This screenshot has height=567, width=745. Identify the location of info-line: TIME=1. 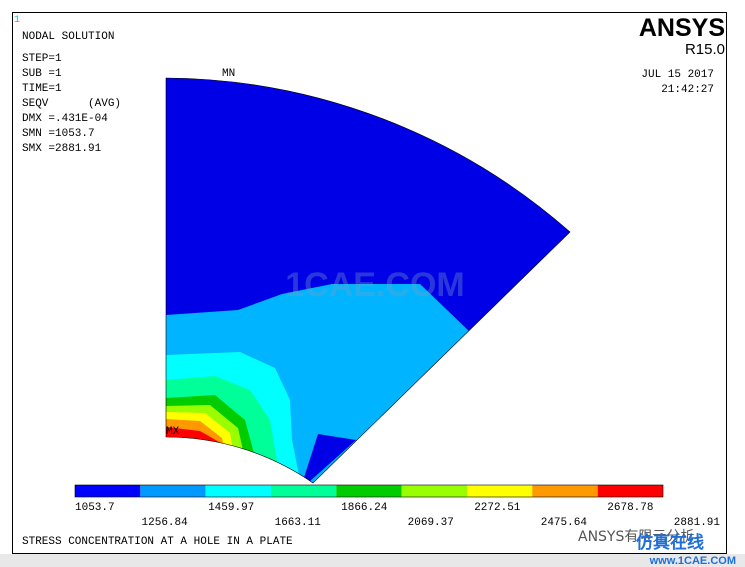
(42, 89).